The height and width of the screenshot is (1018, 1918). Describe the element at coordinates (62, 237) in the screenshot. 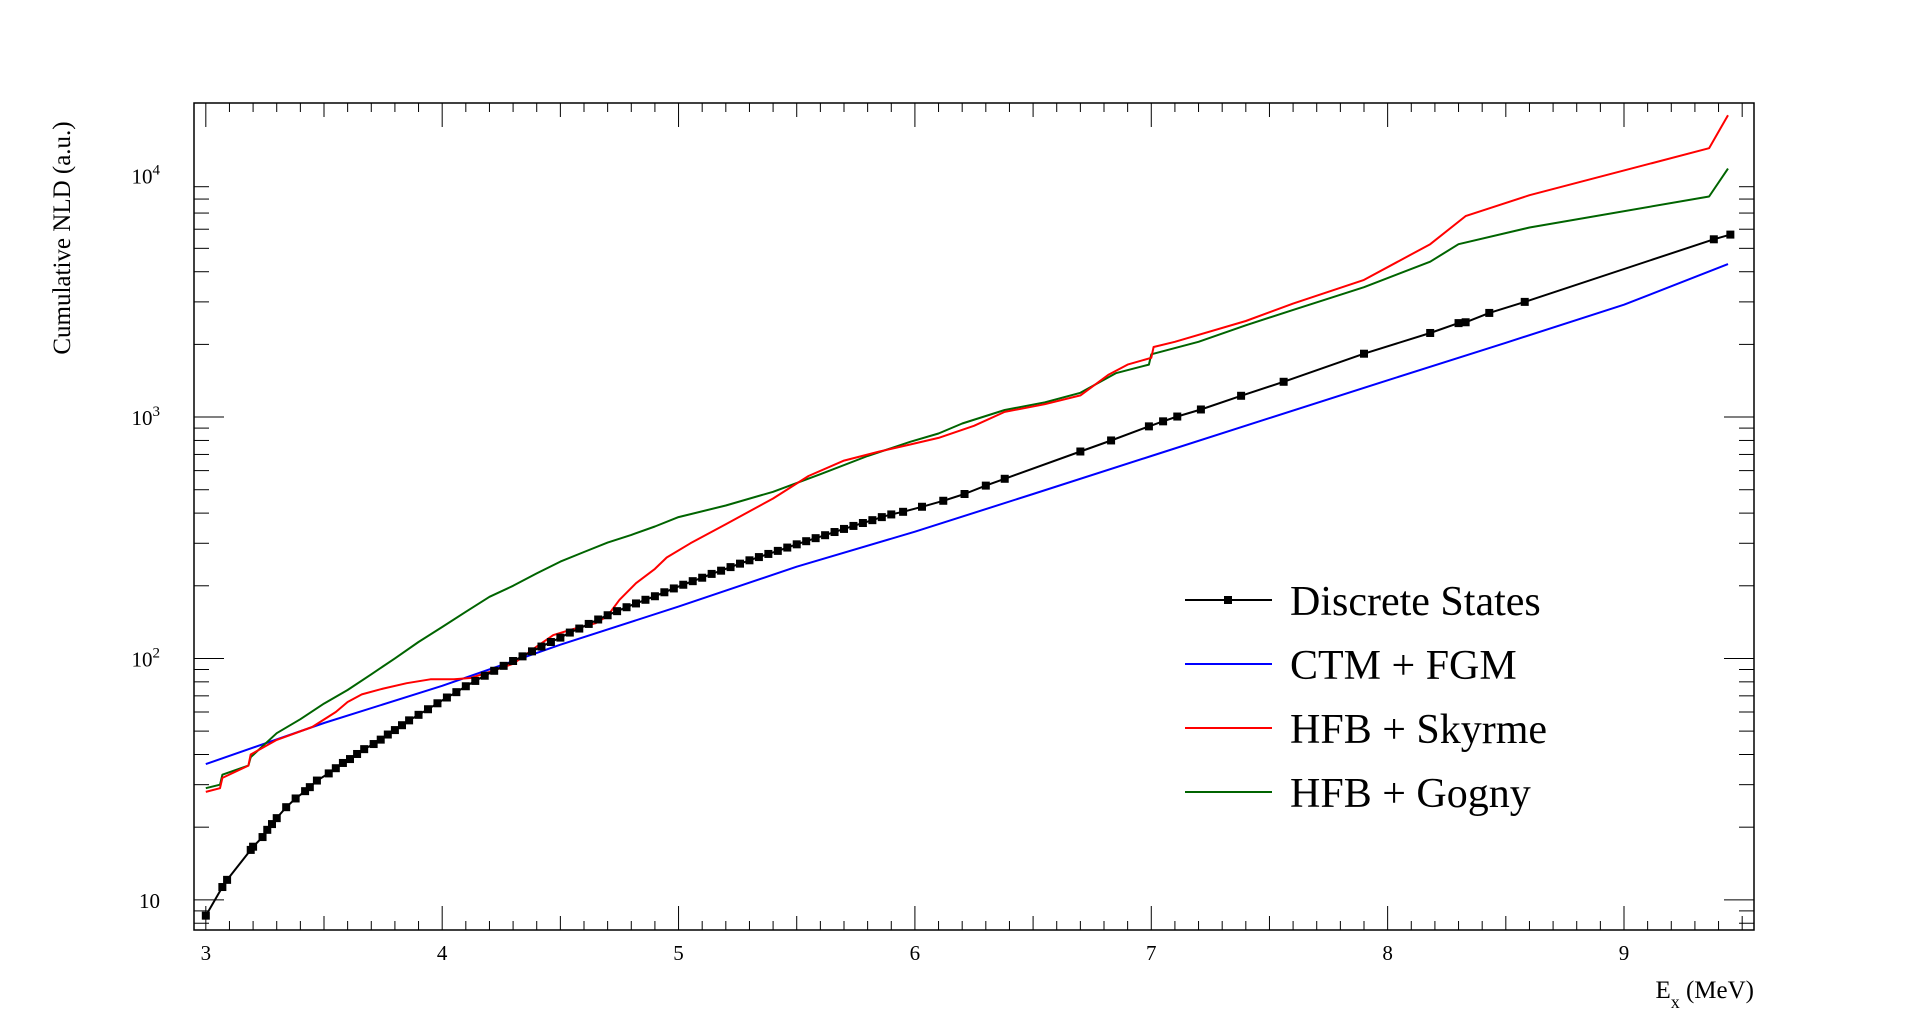

I see `y-axis-title: Cumulative NLD (a.u.)` at that location.